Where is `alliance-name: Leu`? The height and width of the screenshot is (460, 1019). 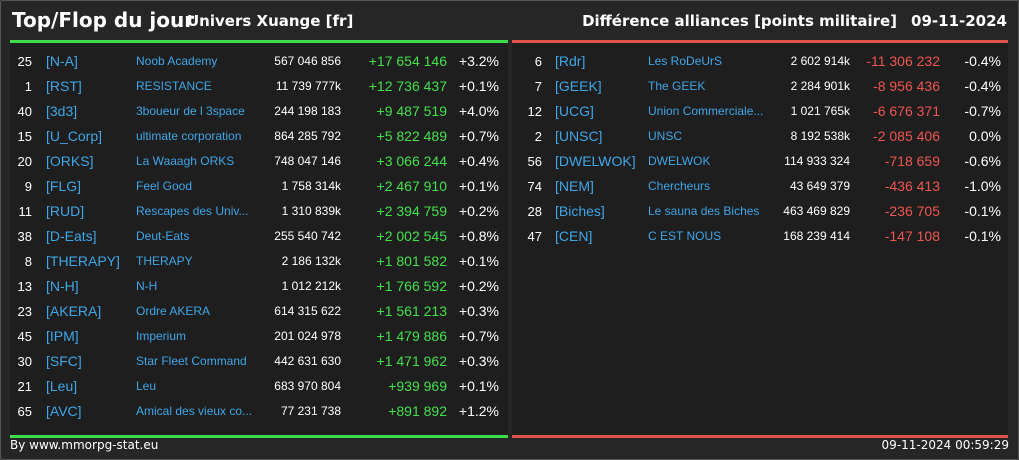 alliance-name: Leu is located at coordinates (146, 386).